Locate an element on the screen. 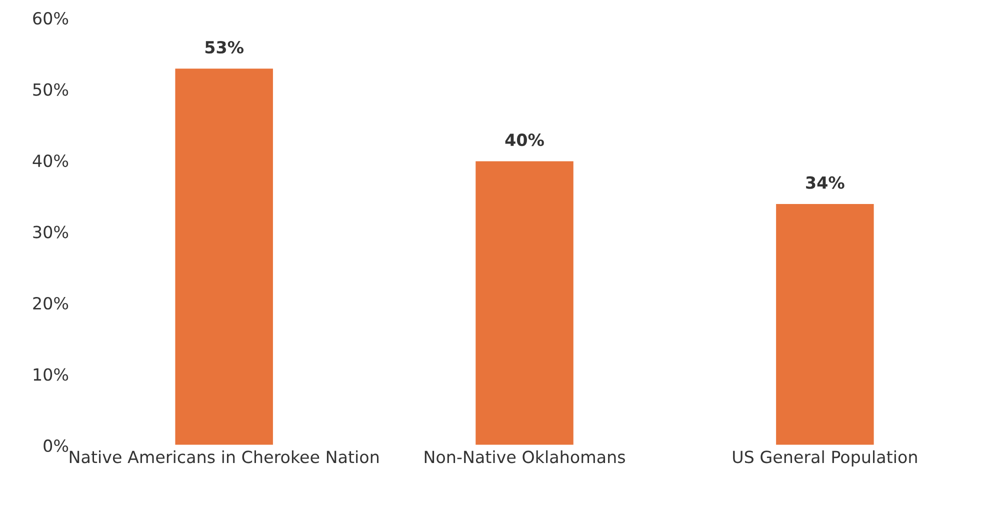 This screenshot has width=985, height=515. data-label: 34% is located at coordinates (825, 182).